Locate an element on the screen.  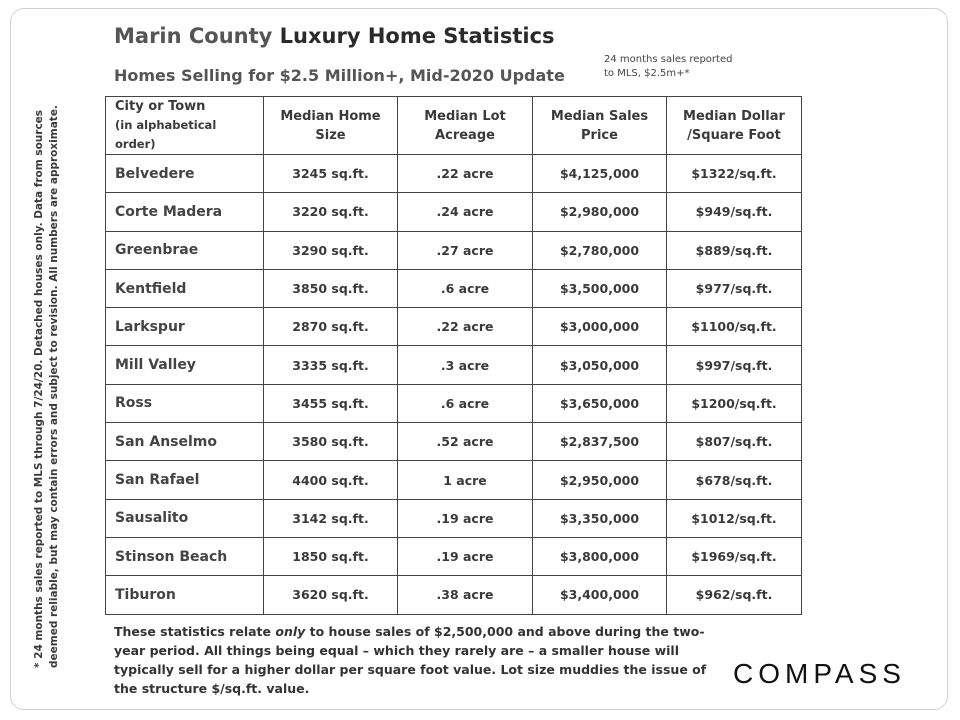
cell-price: $3,500,000 is located at coordinates (599, 288).